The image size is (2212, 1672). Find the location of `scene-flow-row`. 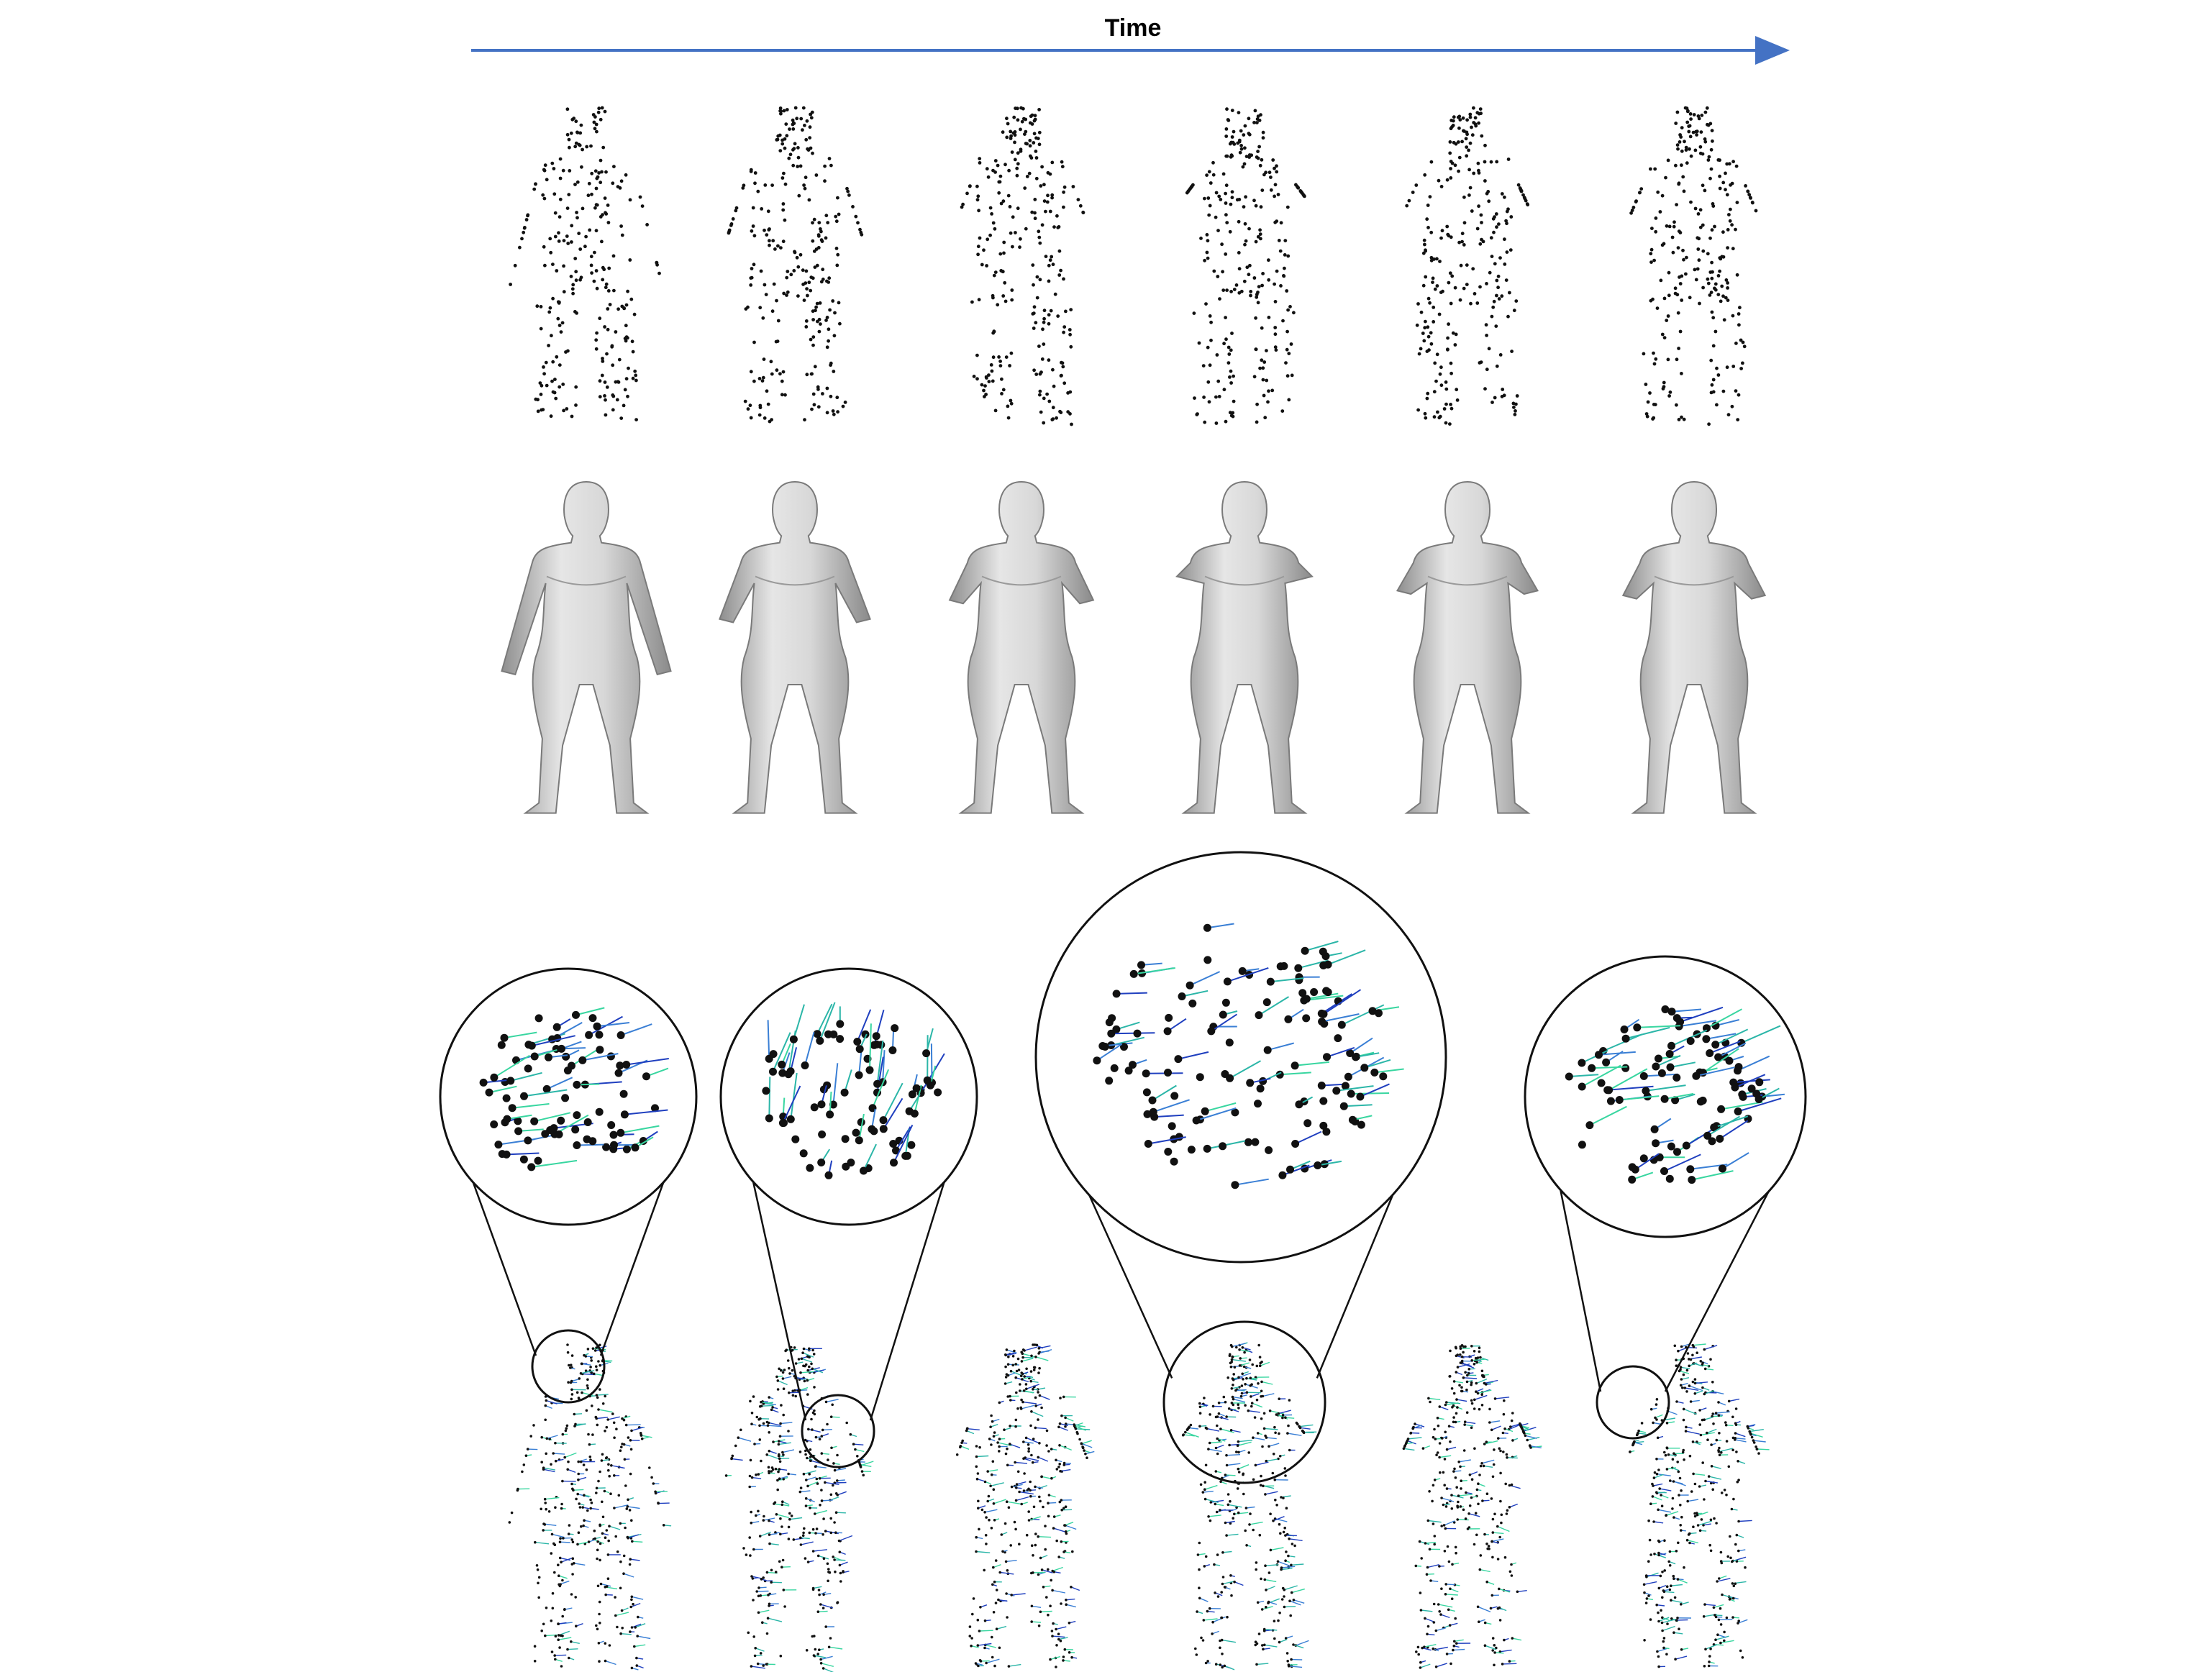

scene-flow-row is located at coordinates (1139, 1507).